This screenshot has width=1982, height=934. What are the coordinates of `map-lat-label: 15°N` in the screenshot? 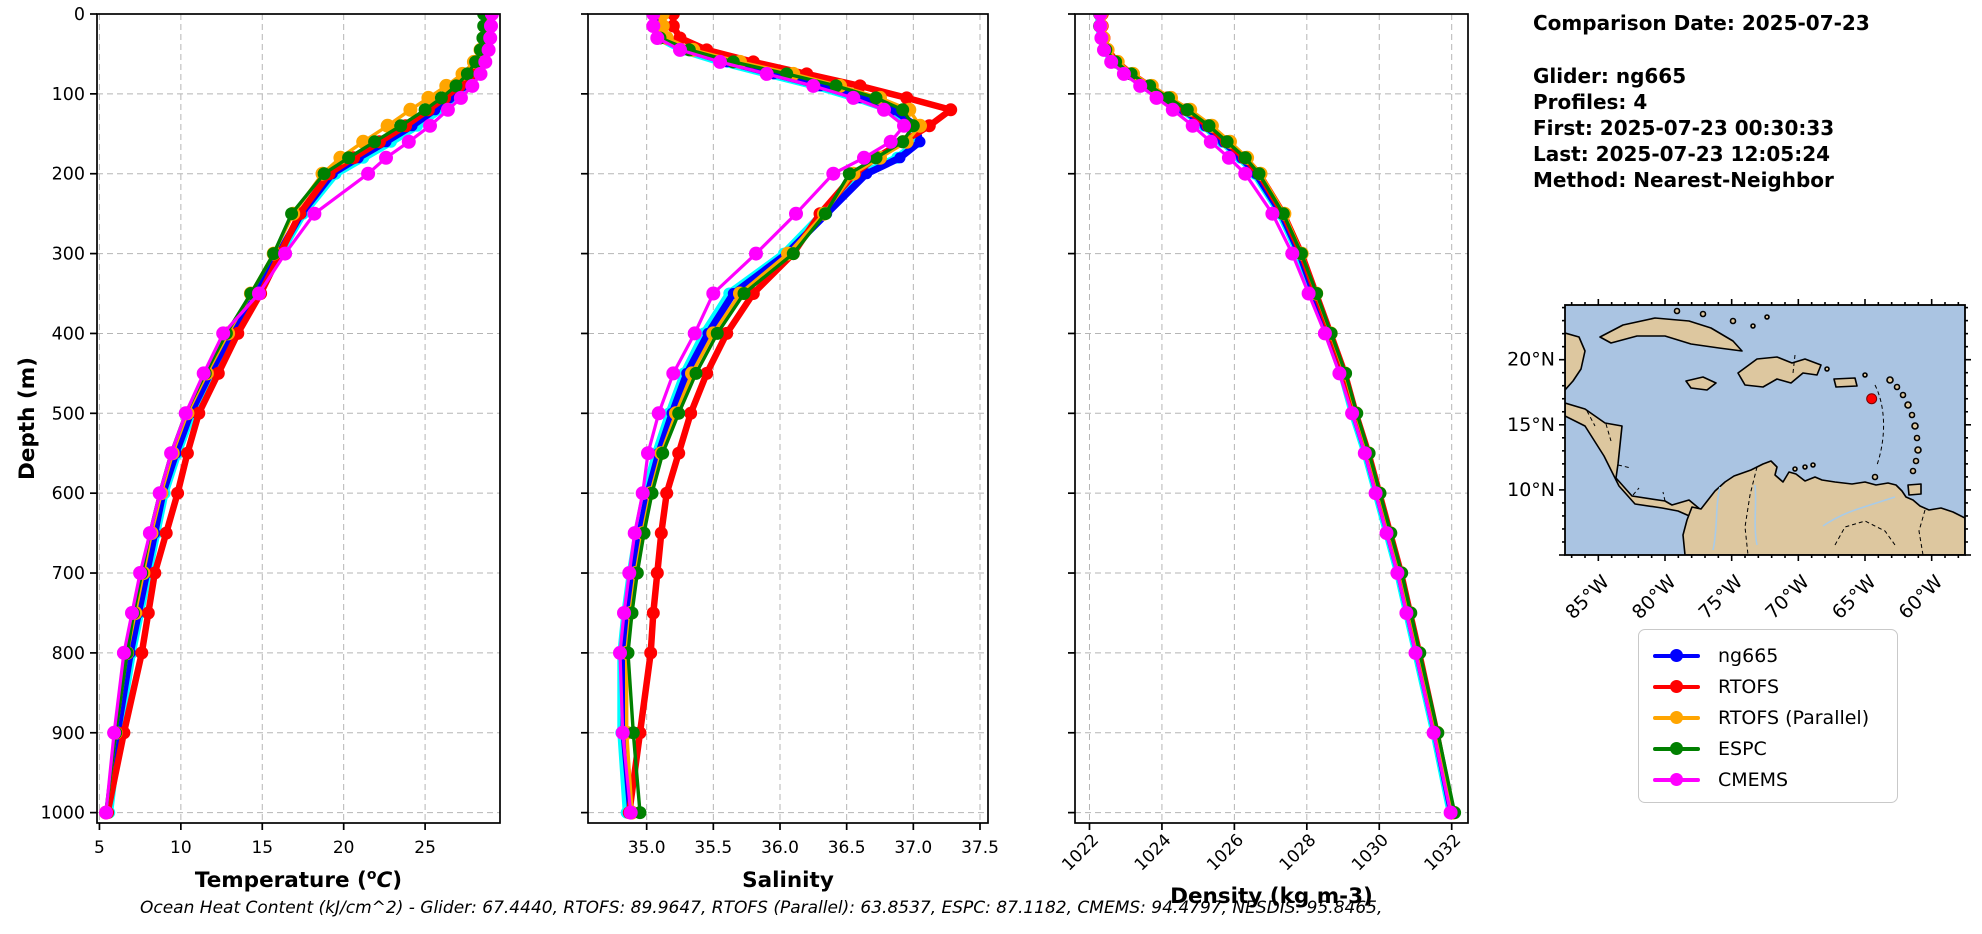 It's located at (1531, 425).